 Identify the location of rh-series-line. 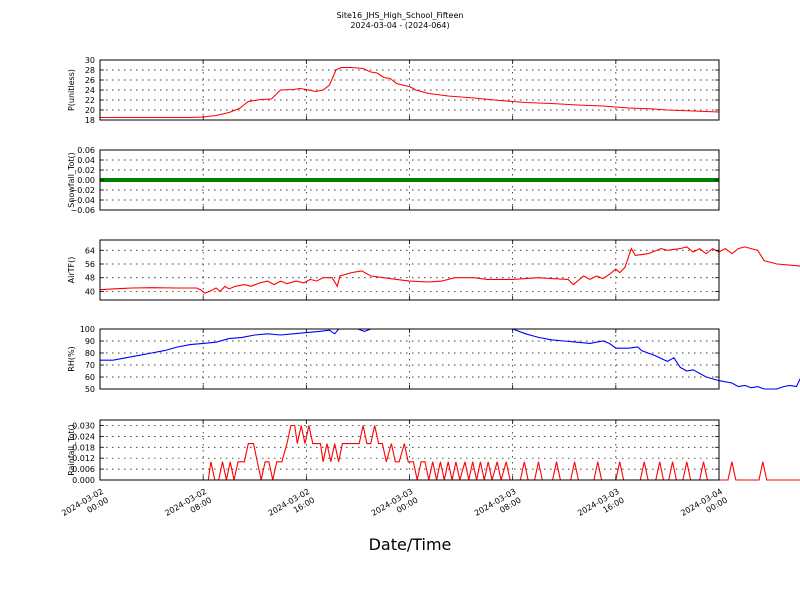
(450, 359).